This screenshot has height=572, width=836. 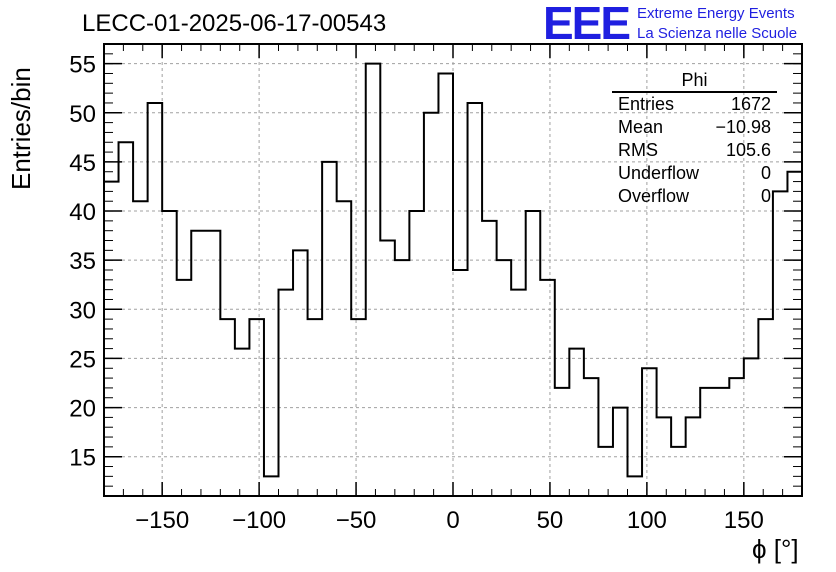 I want to click on x-tick-label: 100, so click(x=647, y=520).